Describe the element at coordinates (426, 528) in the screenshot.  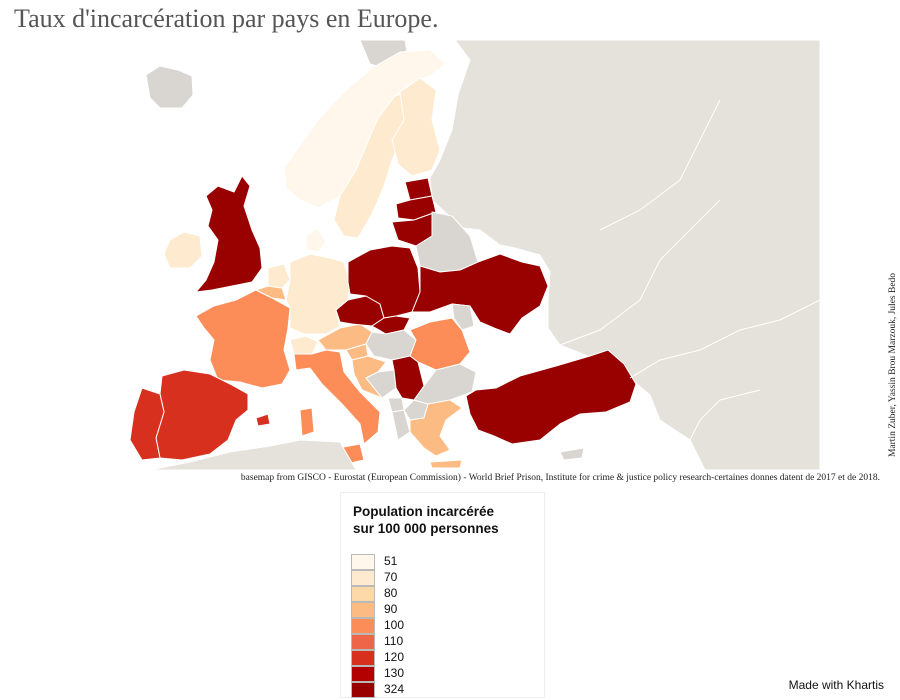
I see `legend-title-line-2: sur 100 000 personnes` at that location.